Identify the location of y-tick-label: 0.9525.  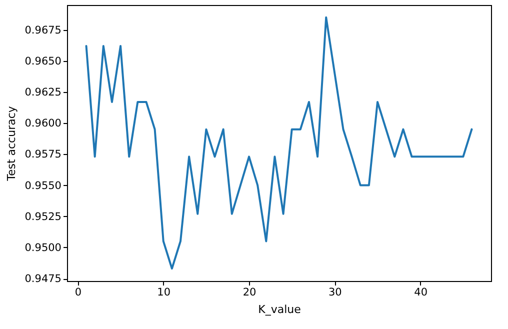
(43, 216).